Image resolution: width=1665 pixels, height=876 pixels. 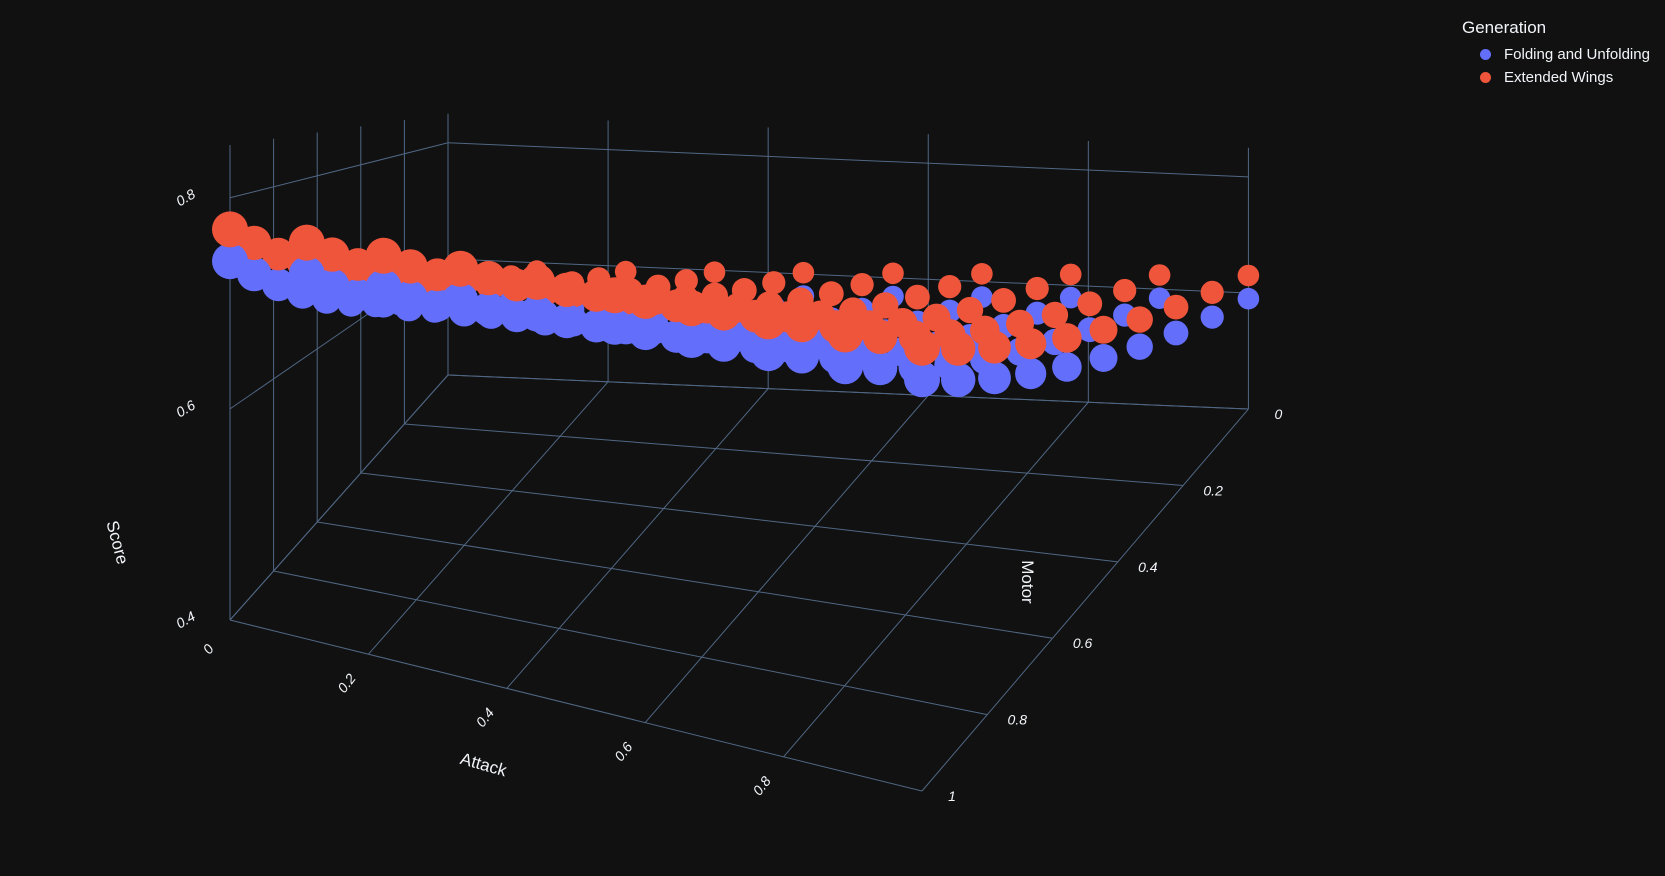 What do you see at coordinates (623, 751) in the screenshot?
I see `x-tick-label: 0.6` at bounding box center [623, 751].